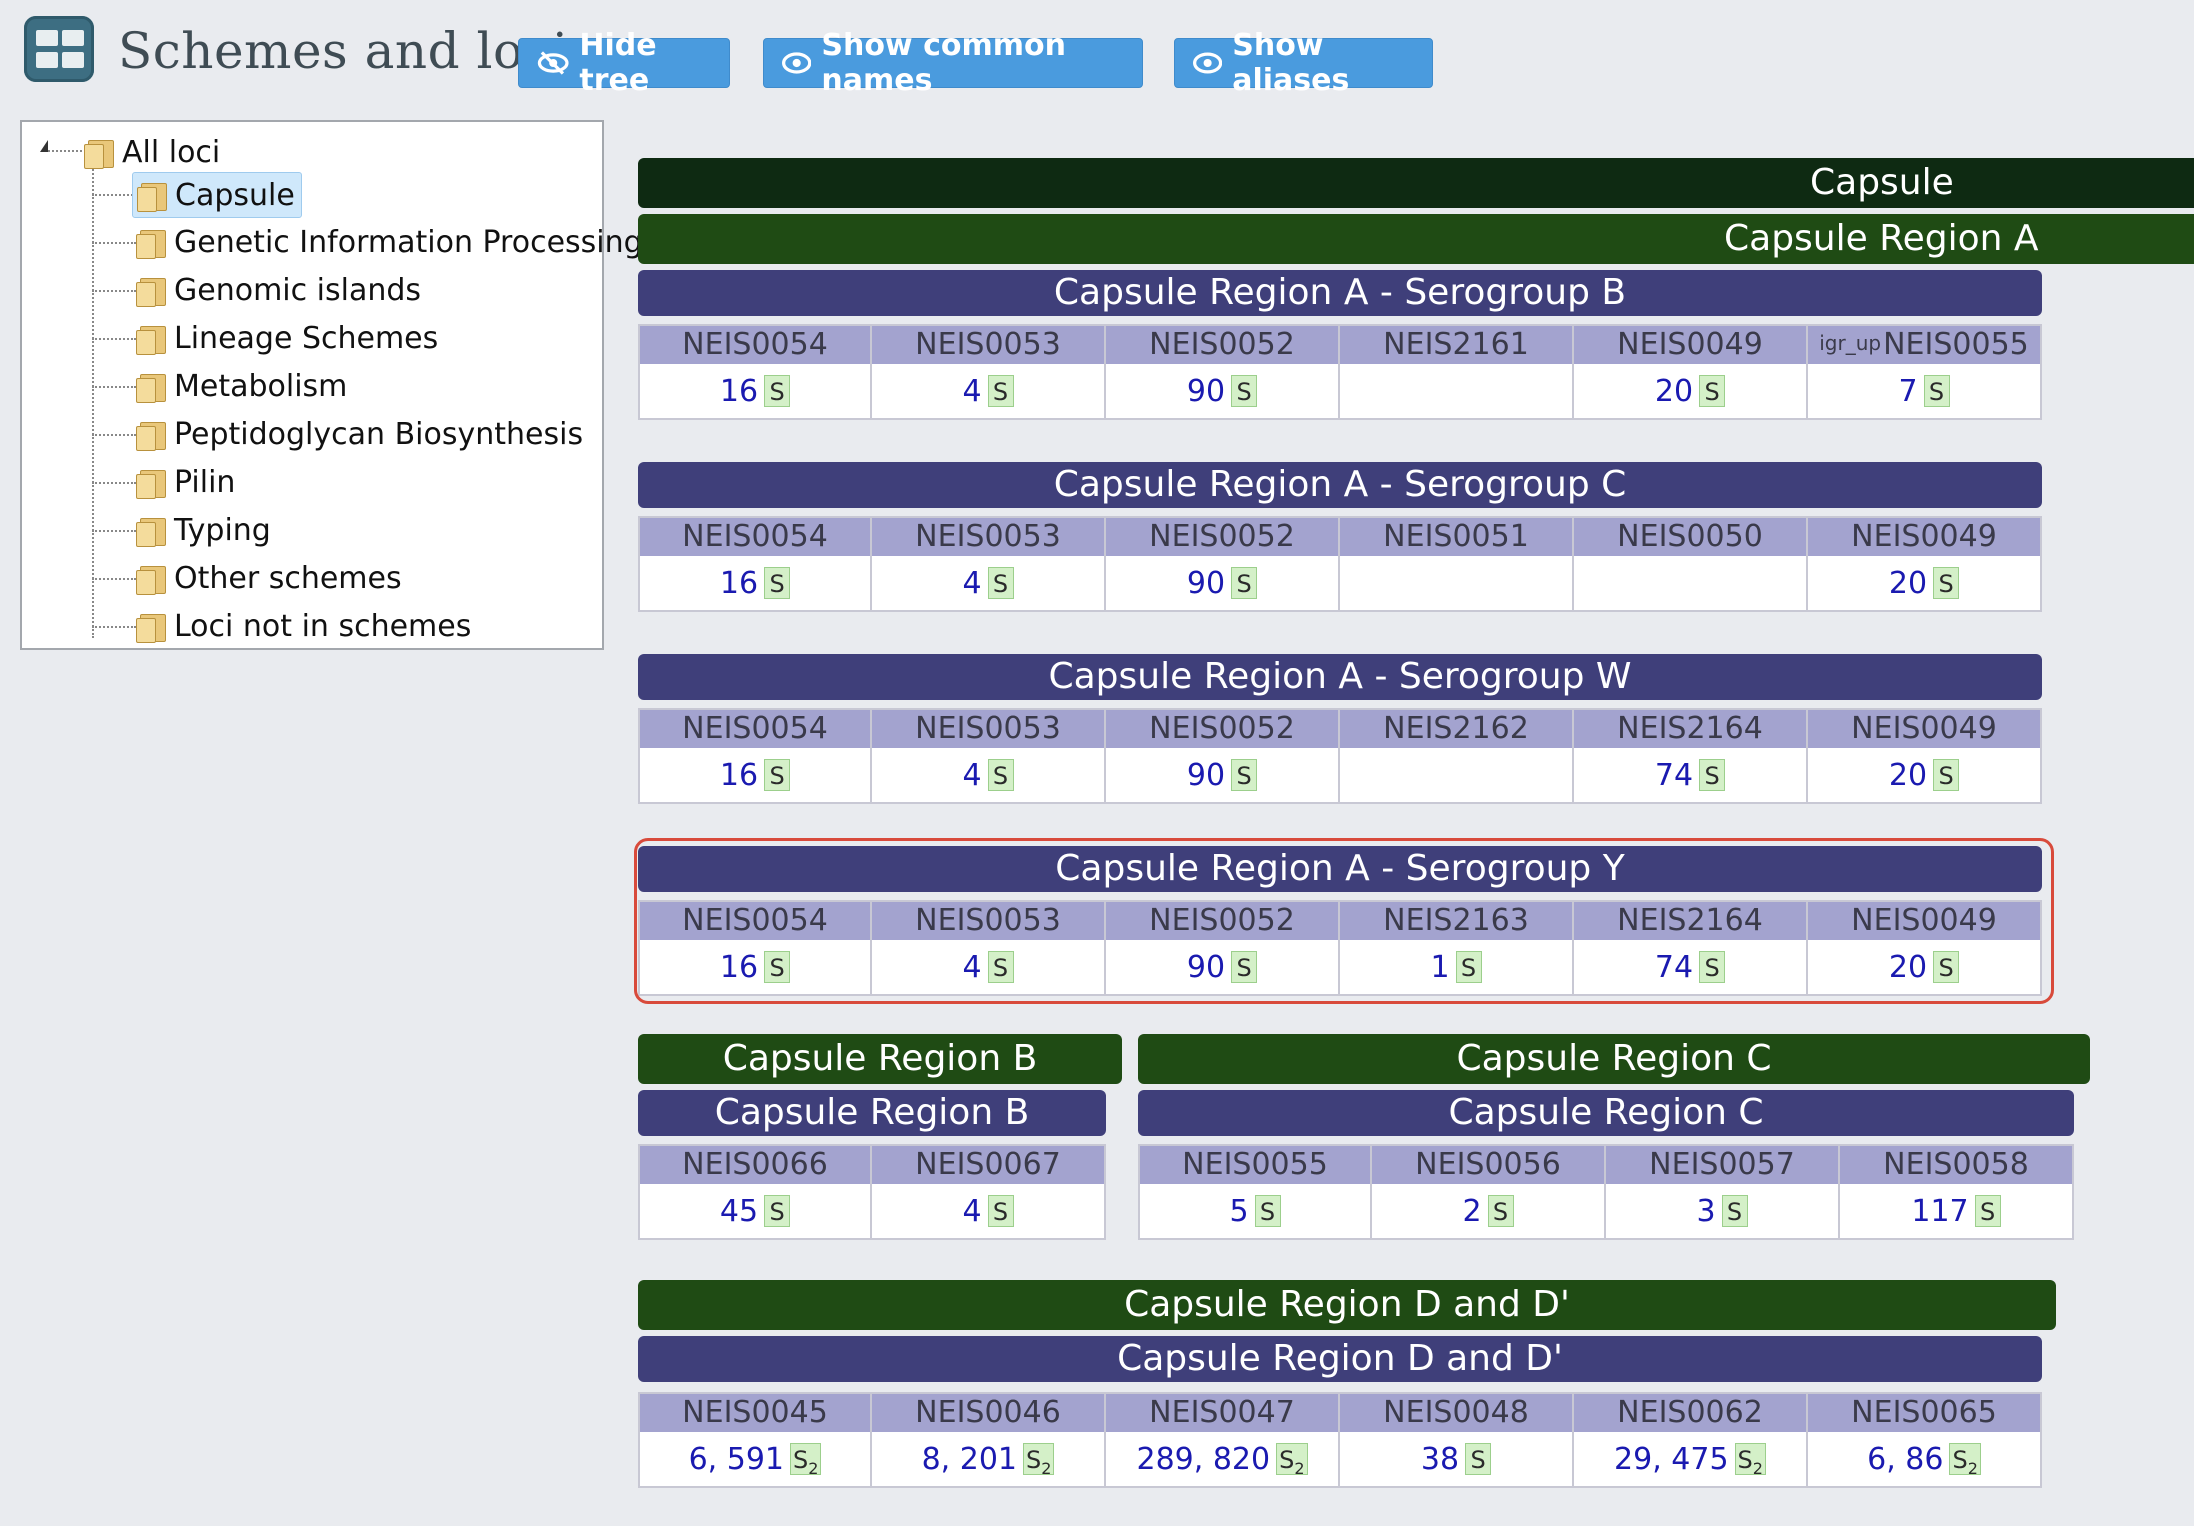 This screenshot has width=2194, height=1526. I want to click on locus-name: NEIS0048, so click(1456, 1413).